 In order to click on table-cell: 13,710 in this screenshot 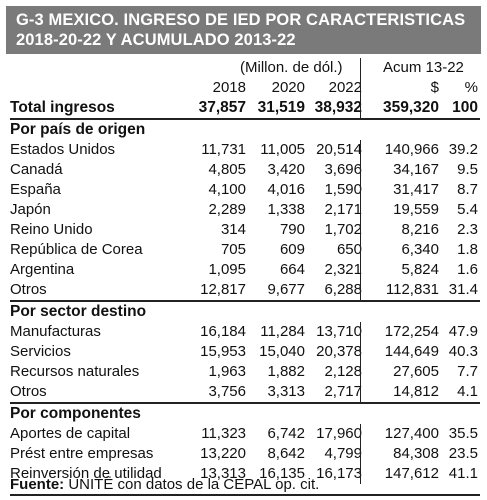, I will do `click(339, 331)`.